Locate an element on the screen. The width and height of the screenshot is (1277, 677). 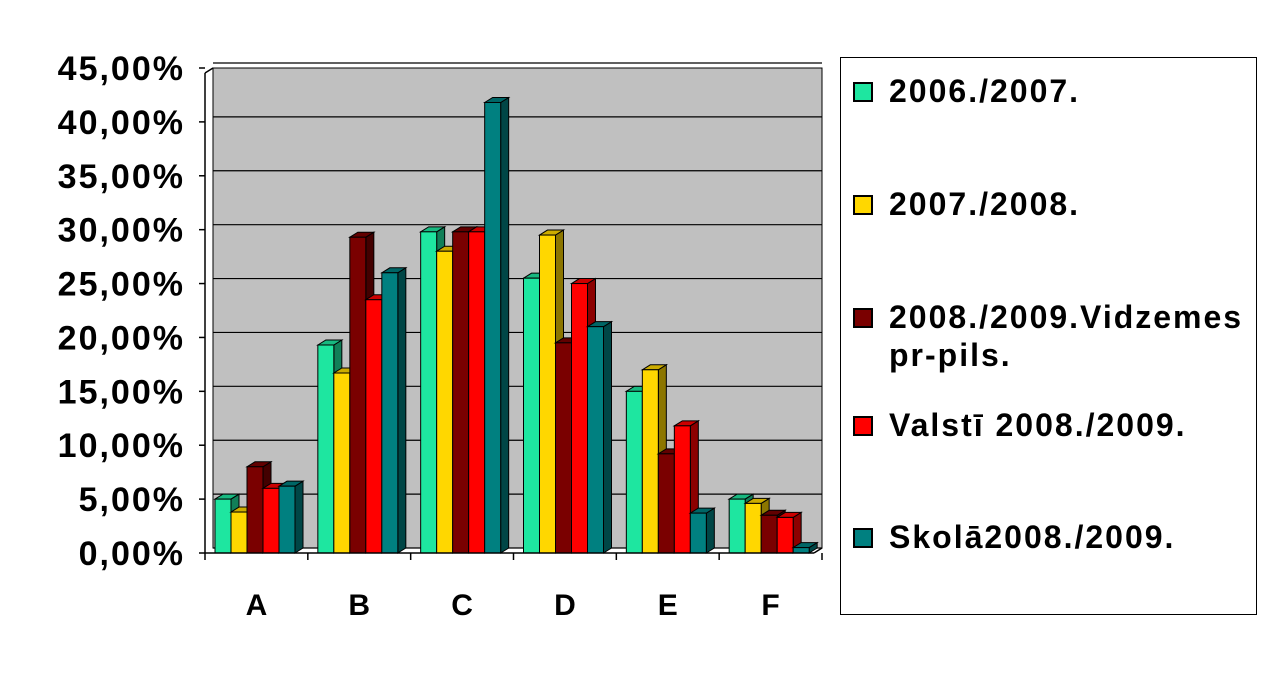
y-tick-label: 30,00% is located at coordinates (121, 231).